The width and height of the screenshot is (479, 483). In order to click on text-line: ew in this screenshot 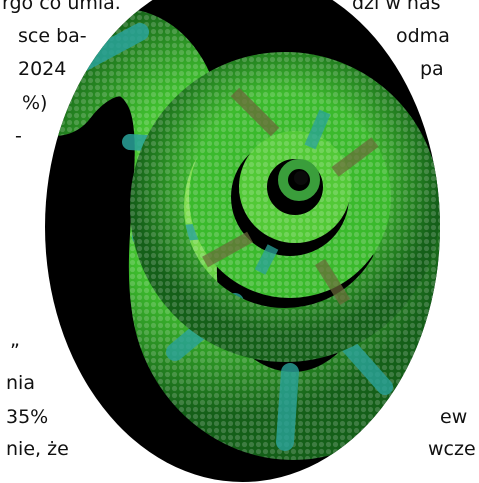, I will do `click(454, 417)`.